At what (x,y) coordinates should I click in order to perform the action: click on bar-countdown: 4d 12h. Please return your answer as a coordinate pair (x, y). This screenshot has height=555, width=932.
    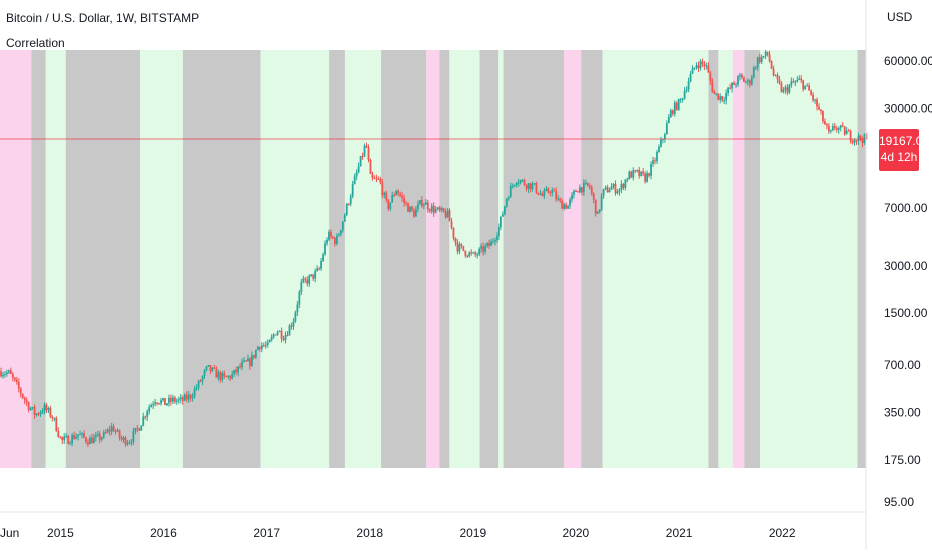
    Looking at the image, I should click on (899, 157).